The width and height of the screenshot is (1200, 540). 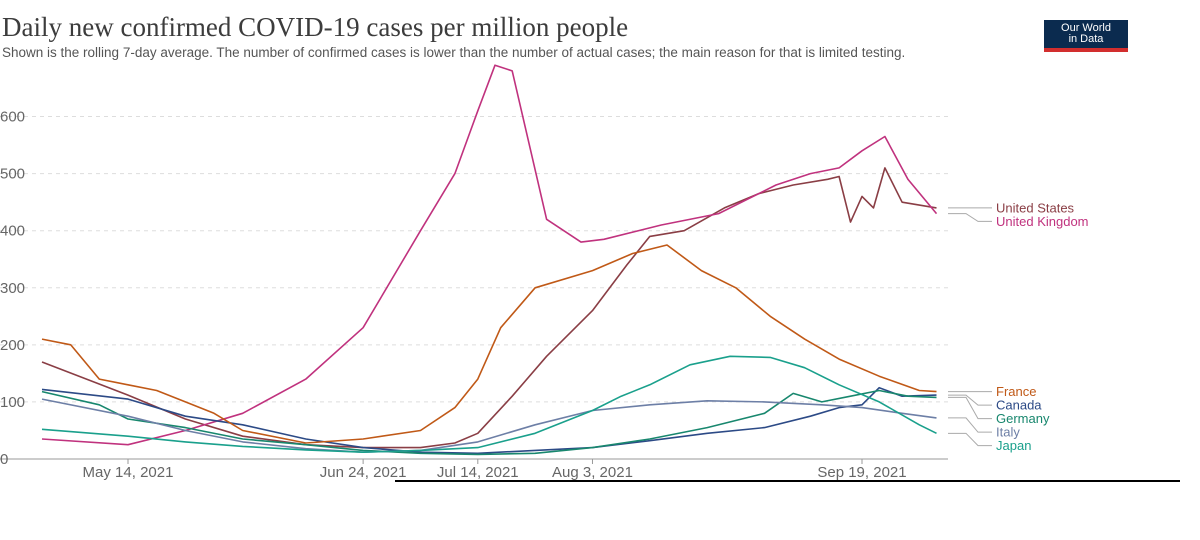 I want to click on legend-label-japan: Japan, so click(x=1013, y=445).